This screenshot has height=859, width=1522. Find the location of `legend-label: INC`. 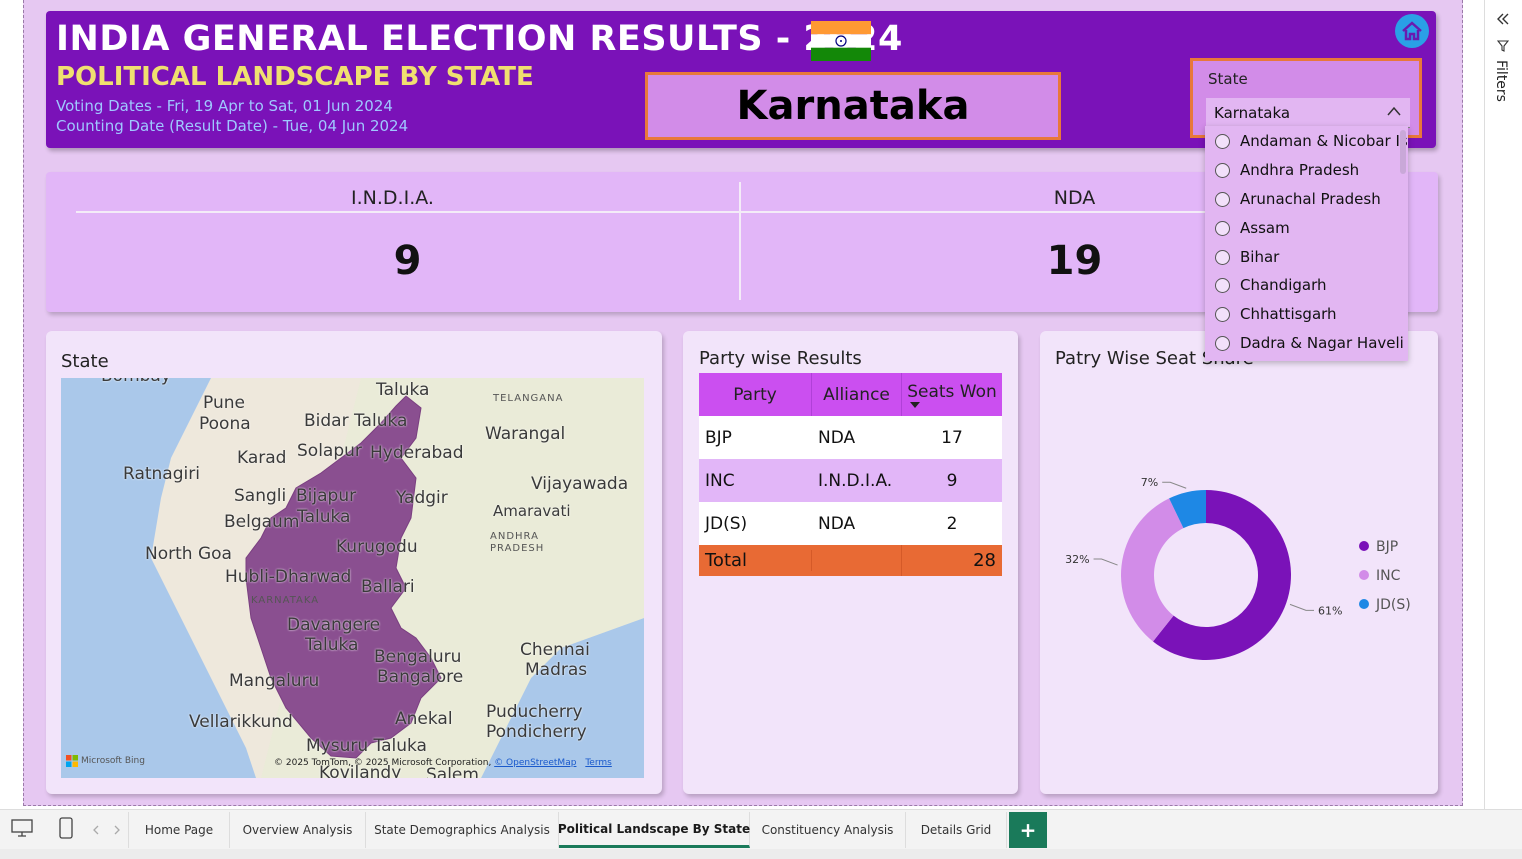

legend-label: INC is located at coordinates (1388, 576).